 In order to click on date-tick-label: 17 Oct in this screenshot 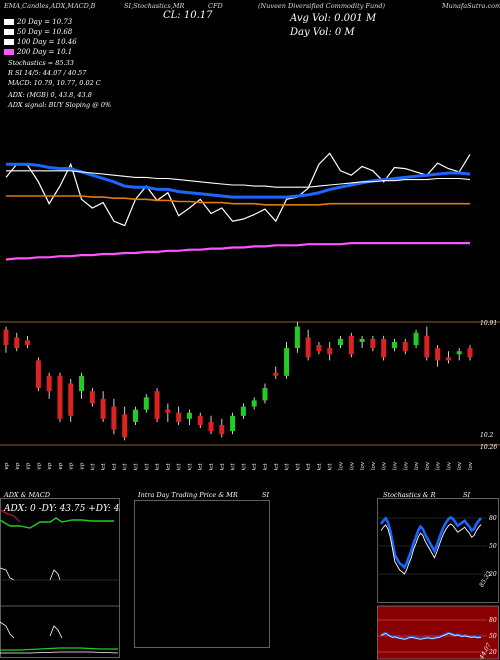, I will do `click(223, 466)`.